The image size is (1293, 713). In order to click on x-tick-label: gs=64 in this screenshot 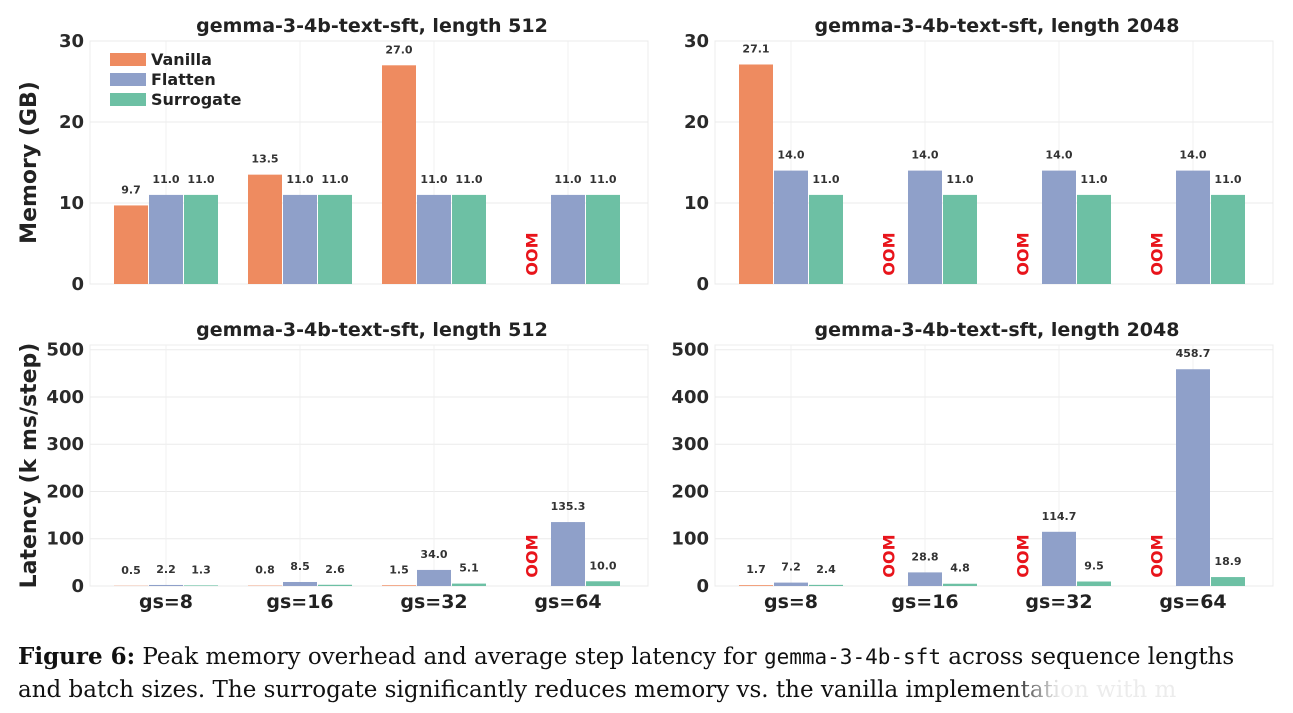, I will do `click(567, 602)`.